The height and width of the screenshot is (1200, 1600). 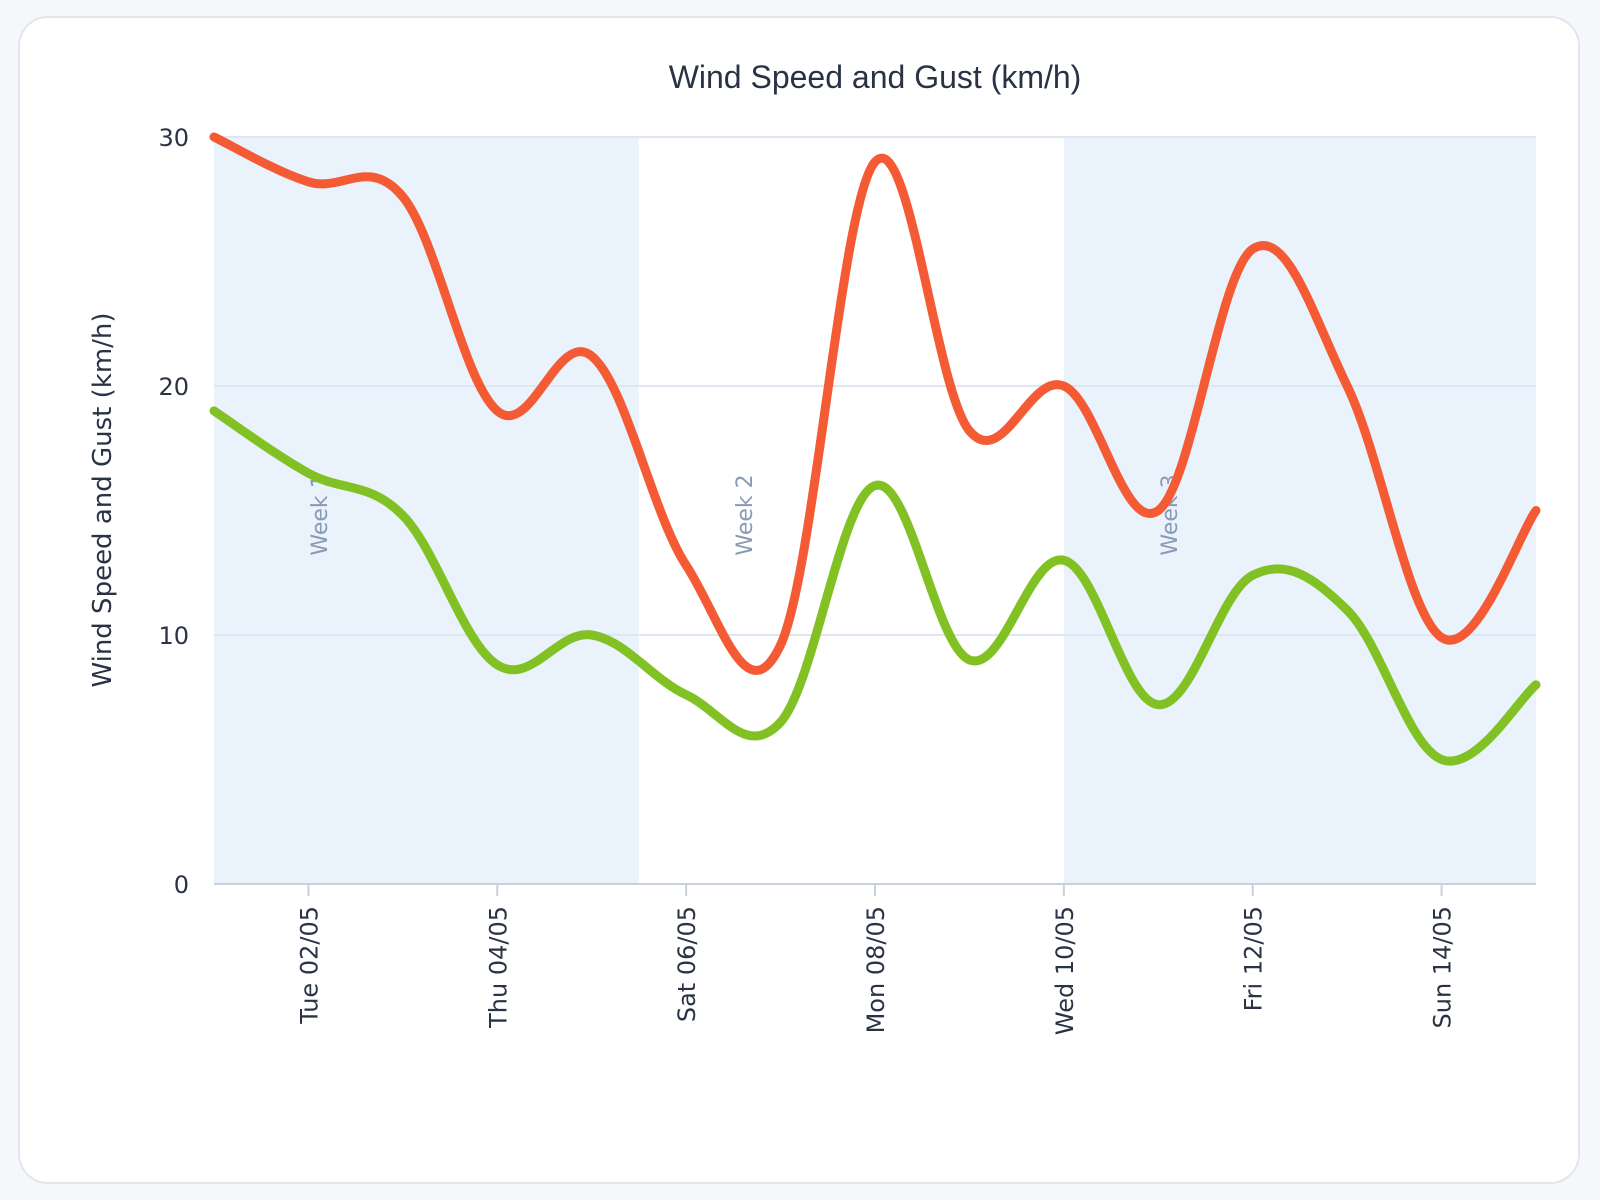 I want to click on x-tick-label-7: Sun 14/05, so click(x=1443, y=967).